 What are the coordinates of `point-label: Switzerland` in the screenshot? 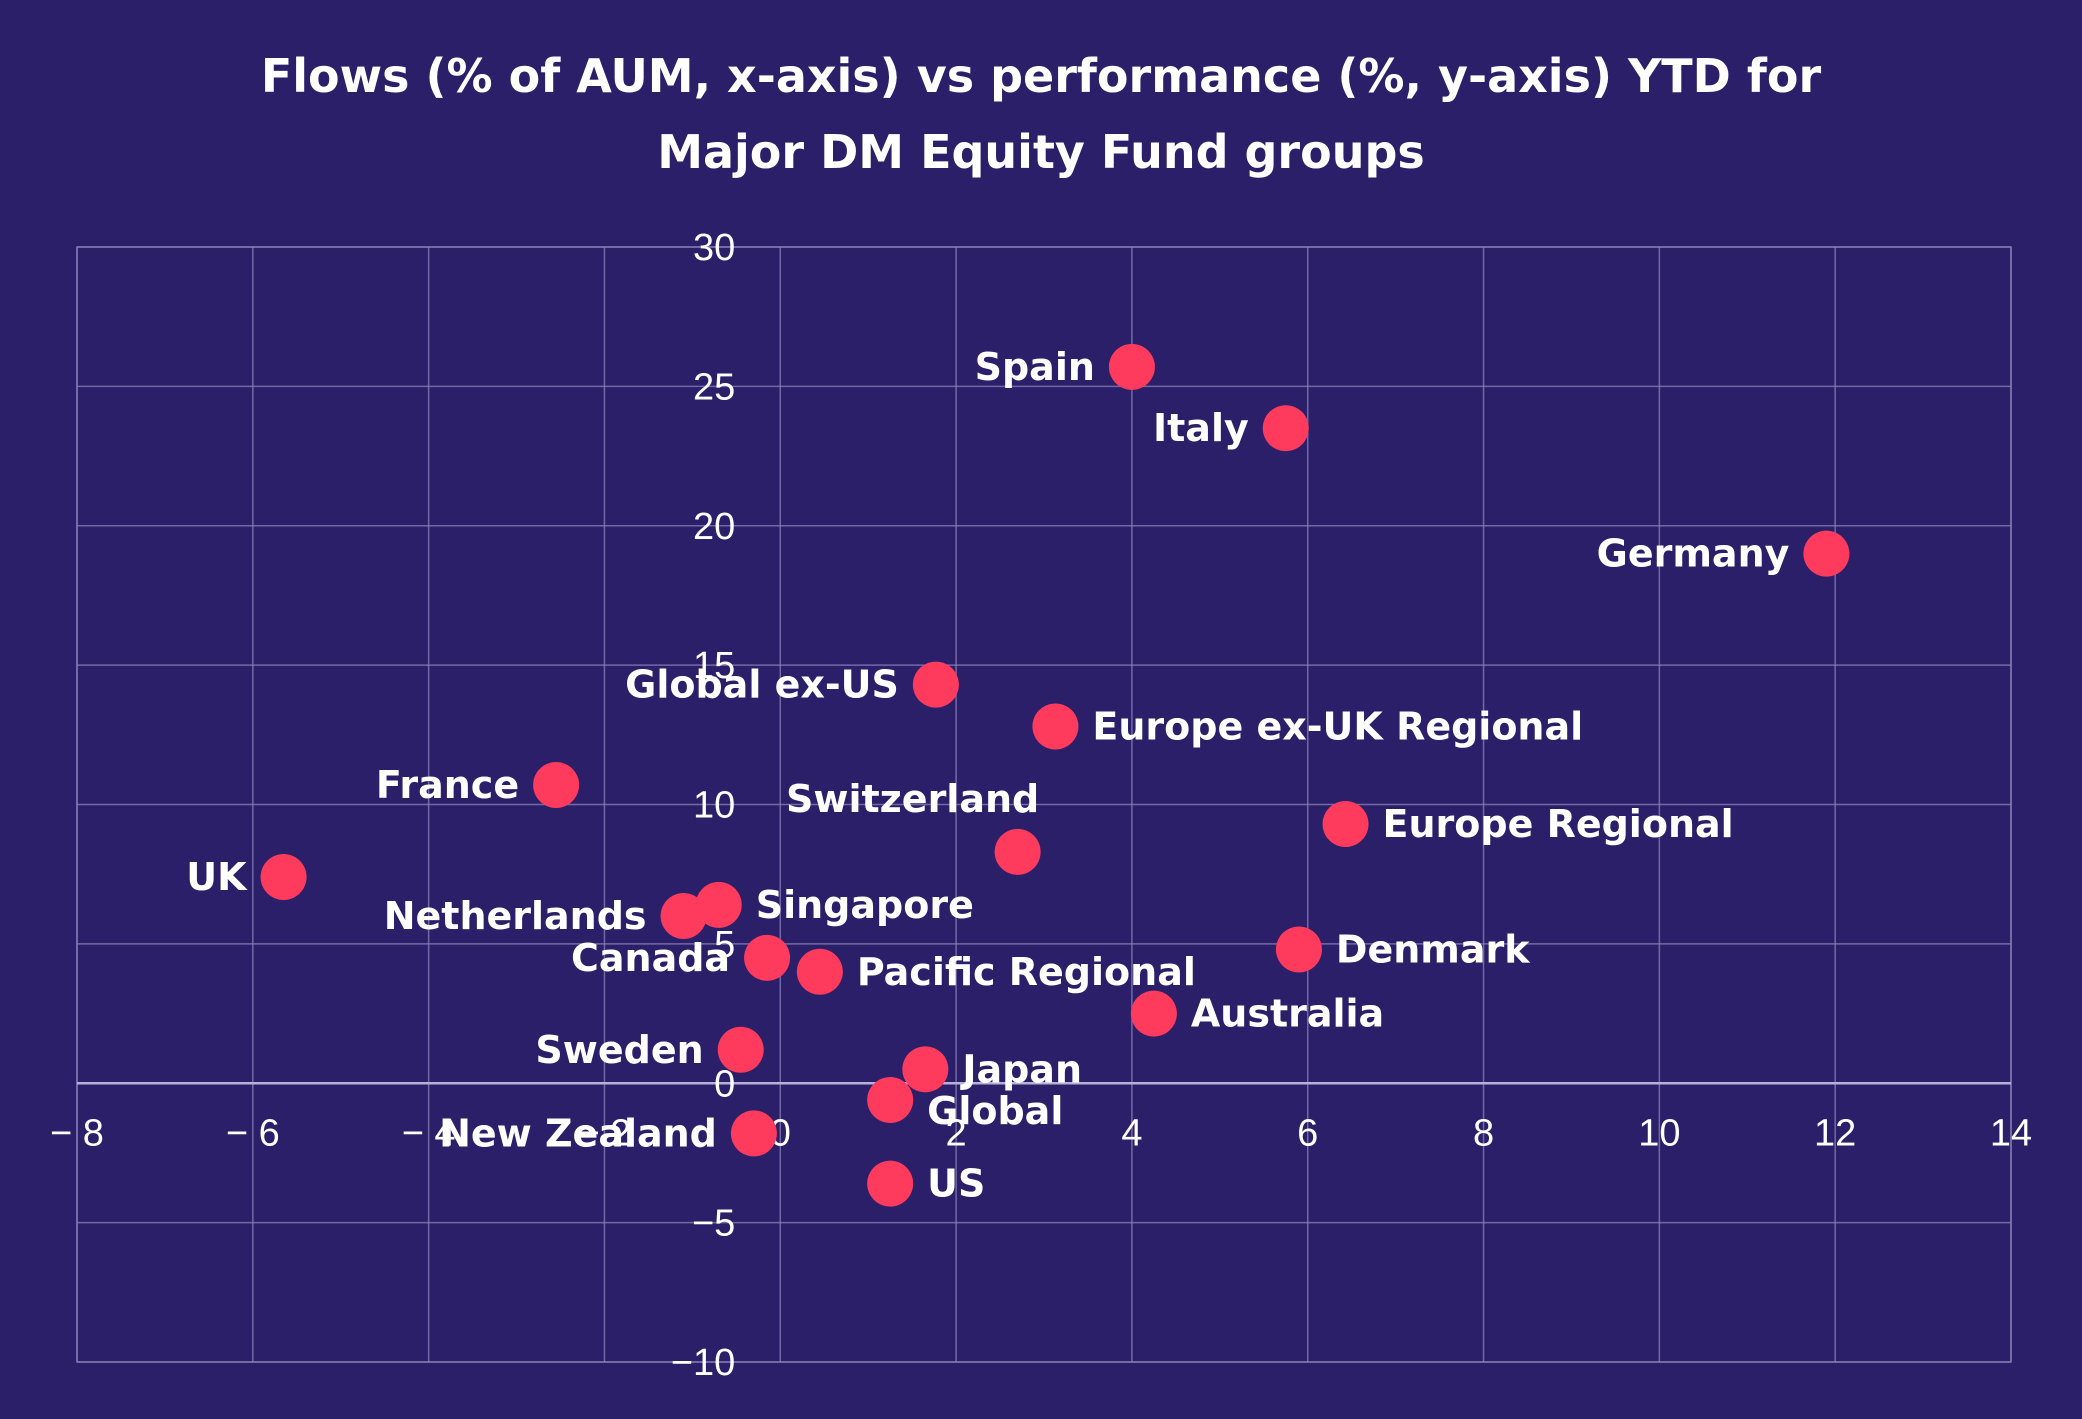 It's located at (912, 799).